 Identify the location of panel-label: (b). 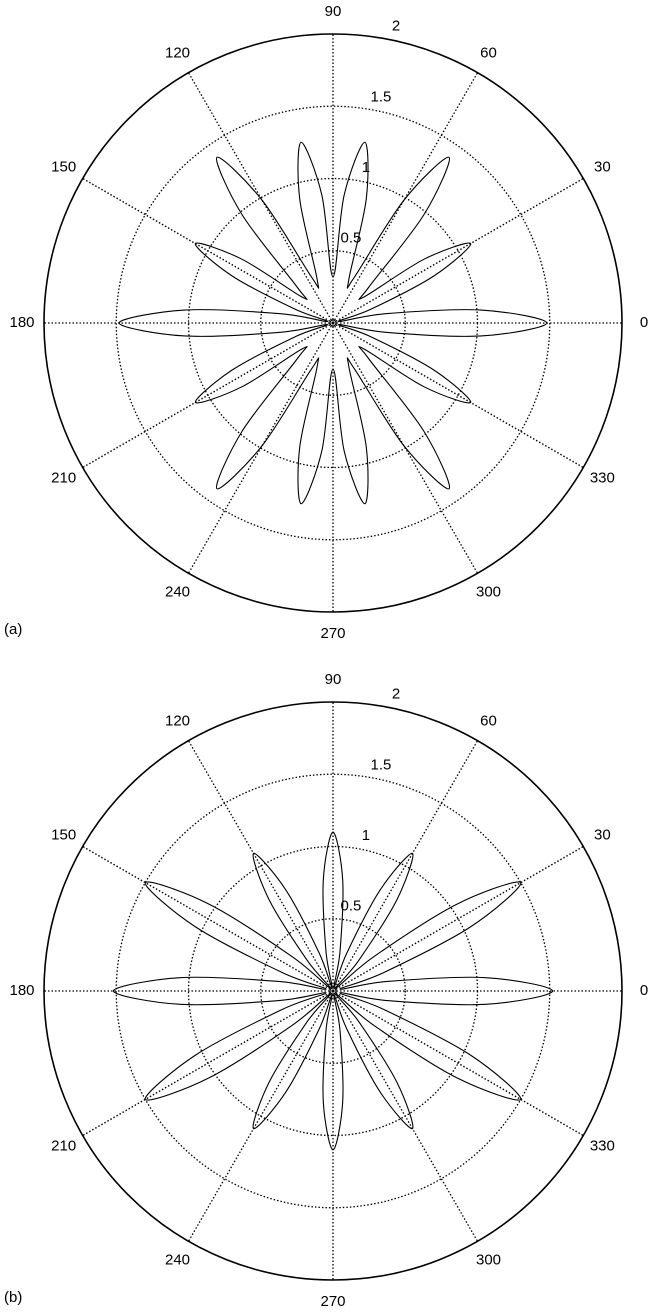
(13, 1297).